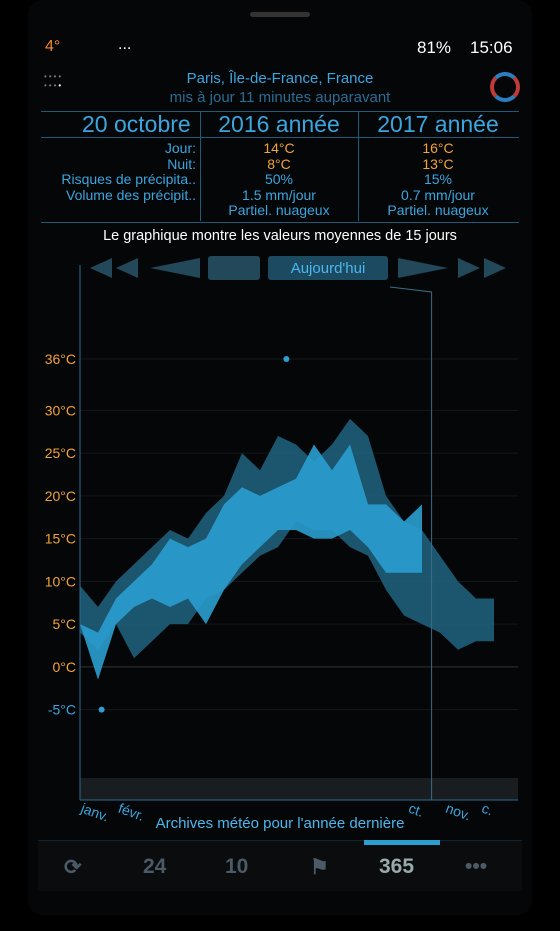  What do you see at coordinates (280, 97) in the screenshot?
I see `updated: mis à jour 11 minutes auparavant` at bounding box center [280, 97].